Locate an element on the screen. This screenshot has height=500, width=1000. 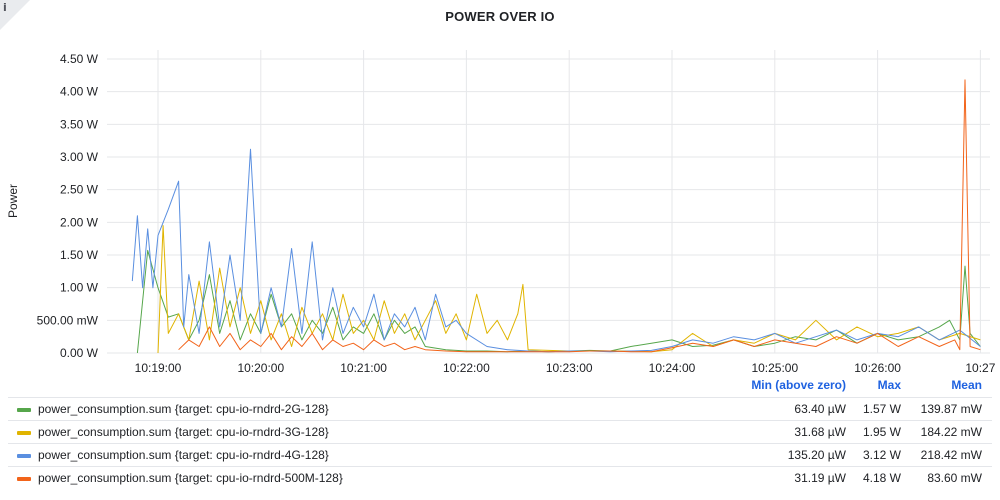
legend-header-max: Max is located at coordinates (889, 385).